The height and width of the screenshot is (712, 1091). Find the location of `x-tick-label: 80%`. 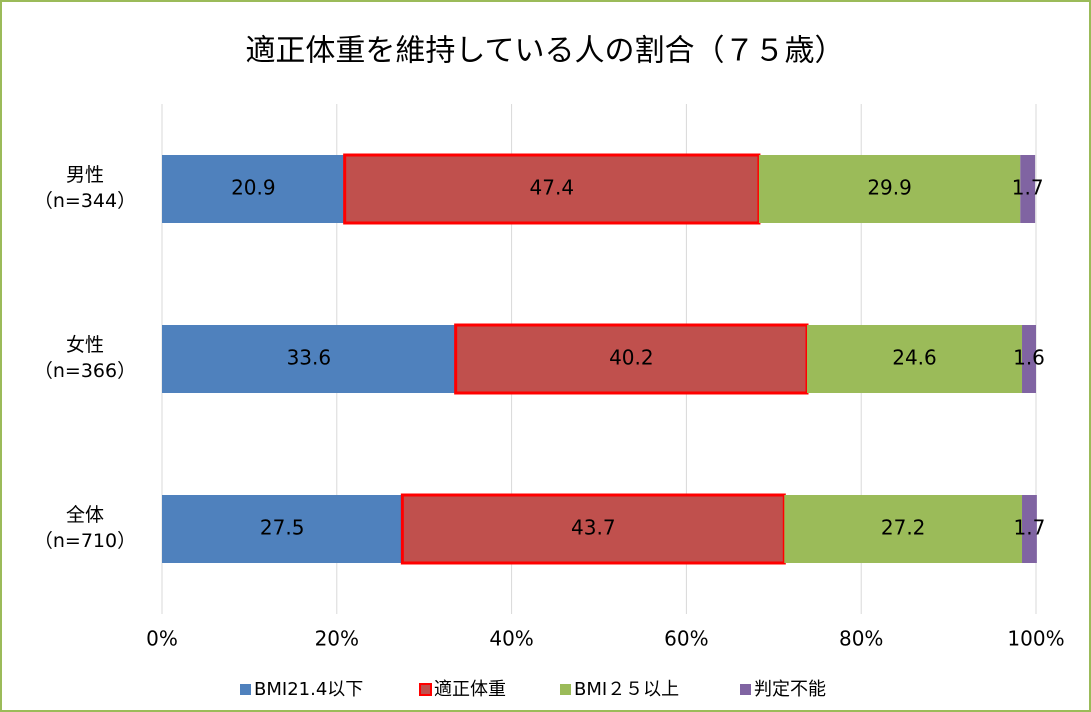

x-tick-label: 80% is located at coordinates (861, 639).